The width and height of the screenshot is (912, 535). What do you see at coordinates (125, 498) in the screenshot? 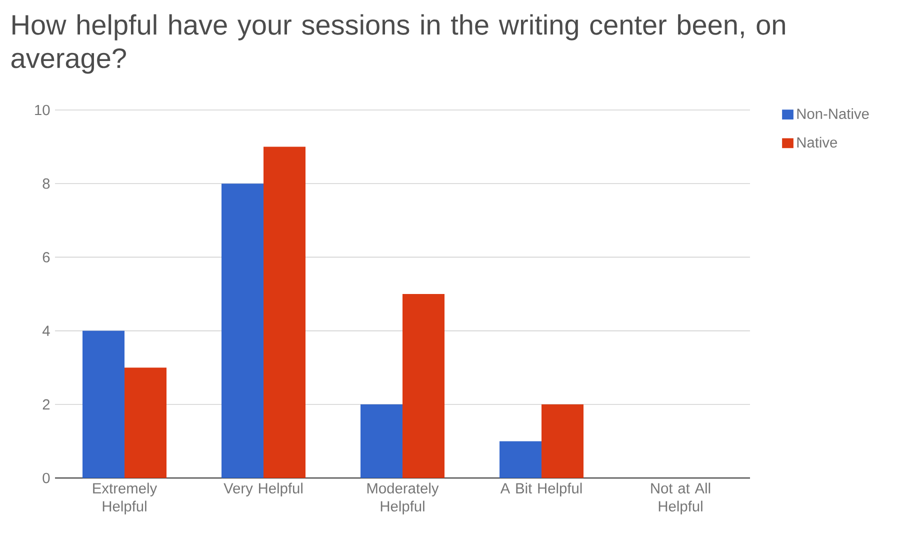
I see `x-tick-label: Extremely Helpful` at bounding box center [125, 498].